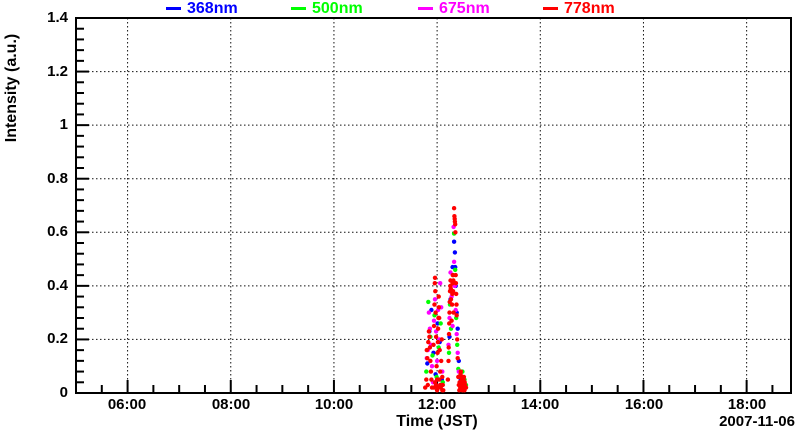 The width and height of the screenshot is (800, 434). I want to click on legend-marker-500nm, so click(298, 8).